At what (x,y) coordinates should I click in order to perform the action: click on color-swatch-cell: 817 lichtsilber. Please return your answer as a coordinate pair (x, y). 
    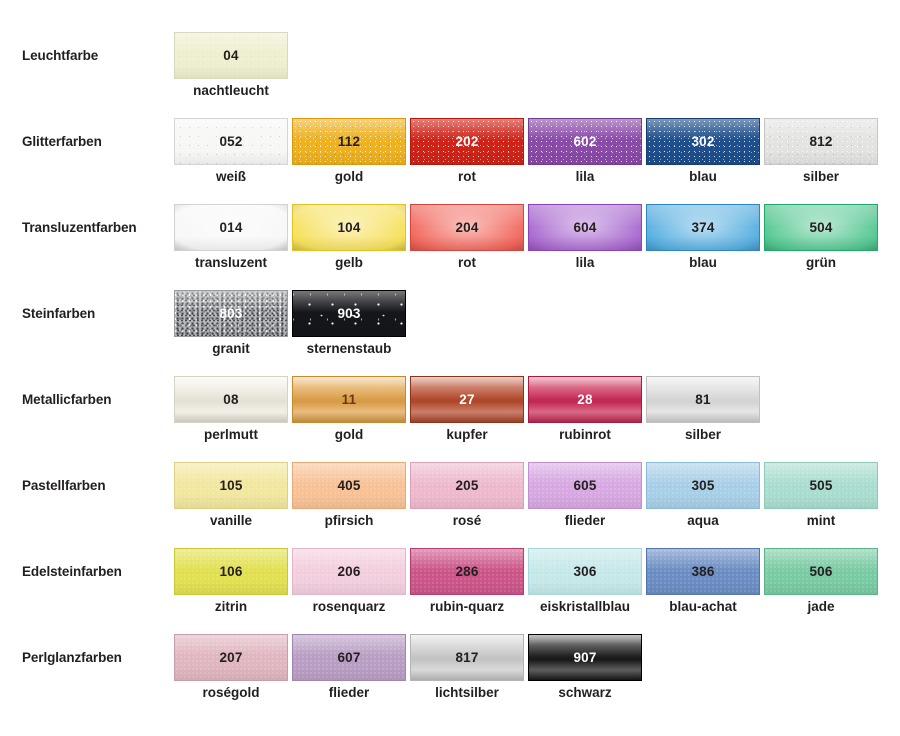
    Looking at the image, I should click on (467, 667).